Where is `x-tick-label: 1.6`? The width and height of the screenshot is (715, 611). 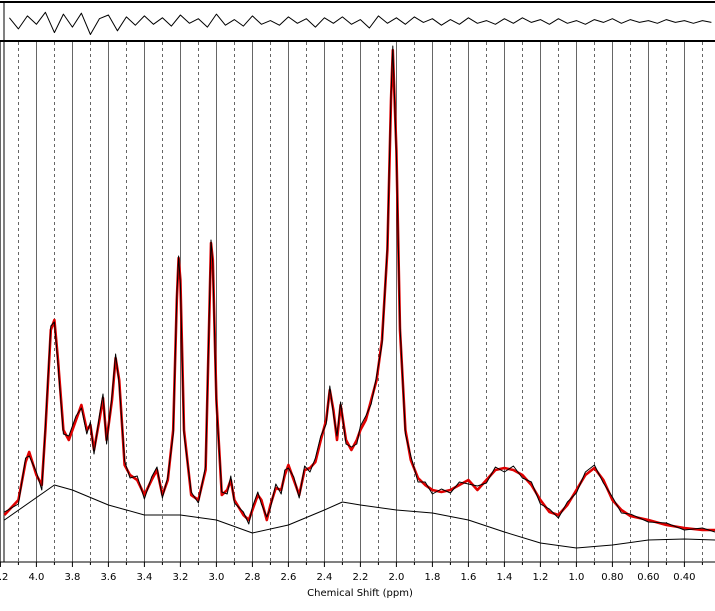
x-tick-label: 1.6 is located at coordinates (468, 577).